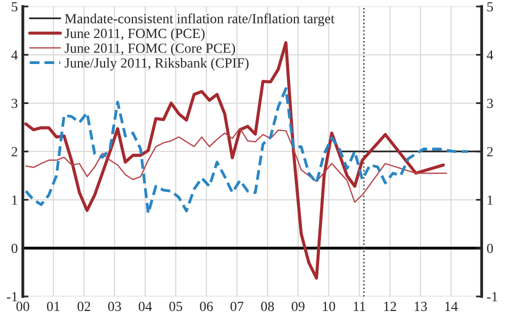 The width and height of the screenshot is (507, 324). I want to click on x-tick-label: 09, so click(298, 307).